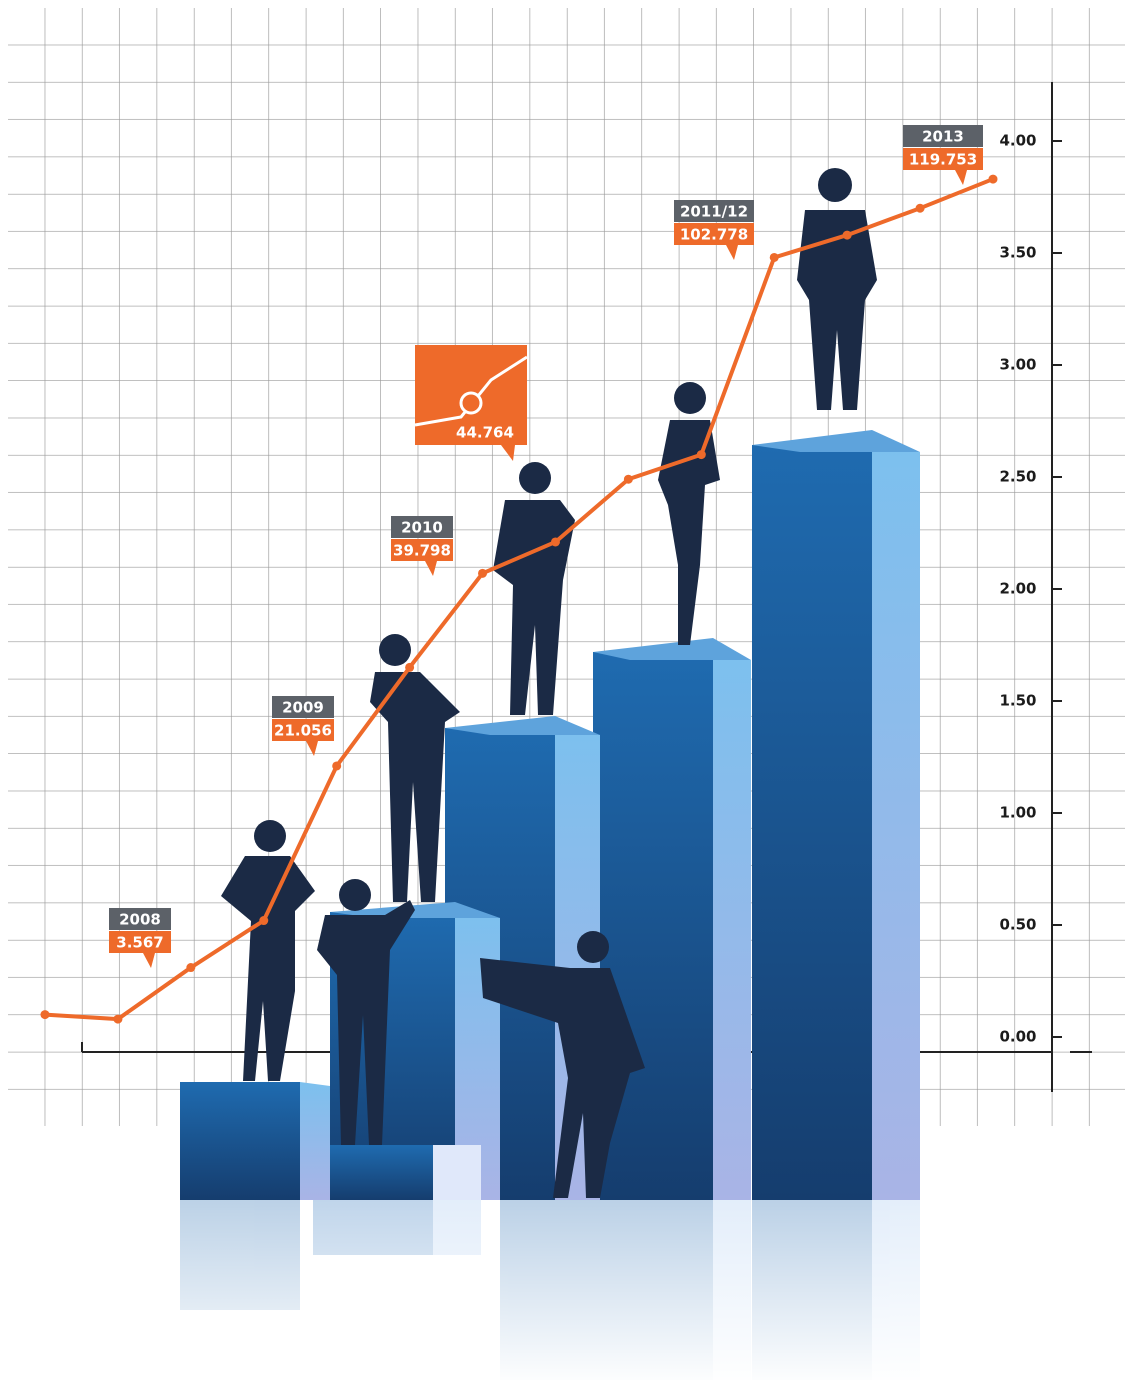 The width and height of the screenshot is (1125, 1387). I want to click on callout-value: 3.567, so click(139, 943).